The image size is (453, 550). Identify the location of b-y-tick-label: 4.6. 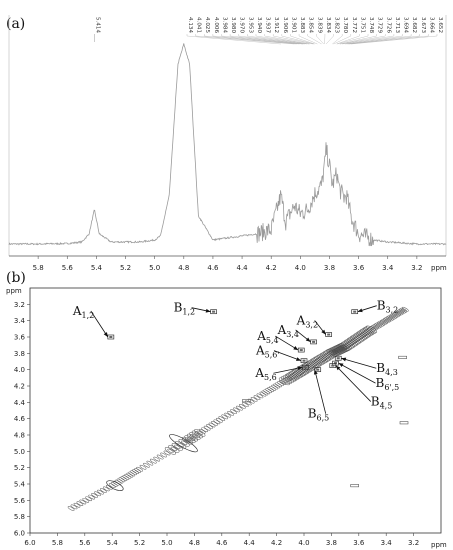
(20, 419).